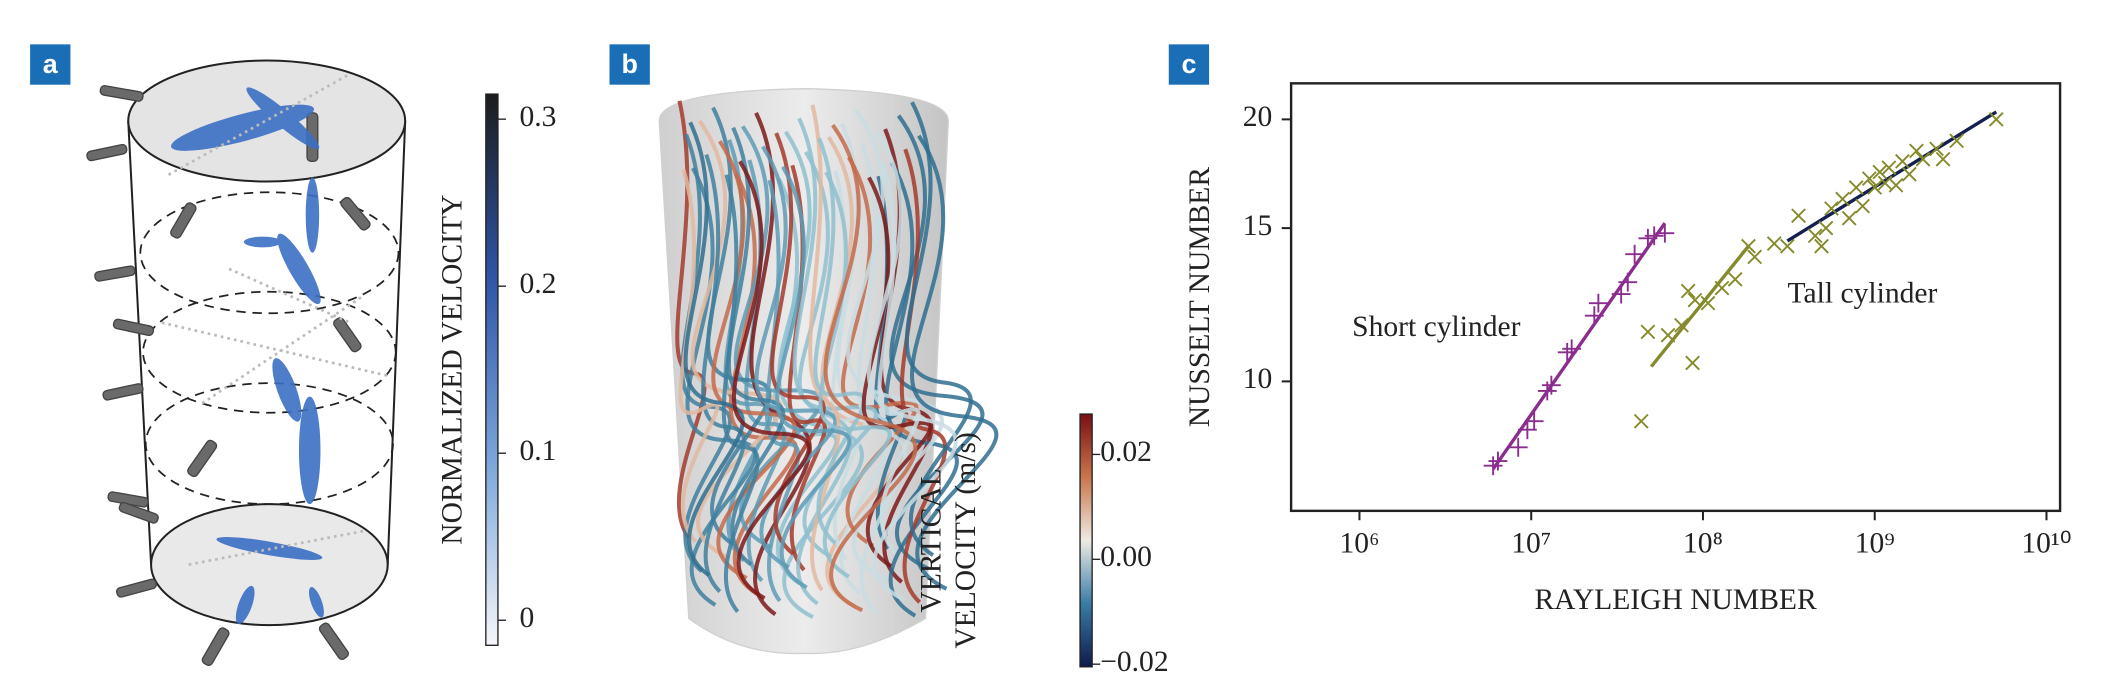  I want to click on colorbar-tick-label: 0, so click(526, 618).